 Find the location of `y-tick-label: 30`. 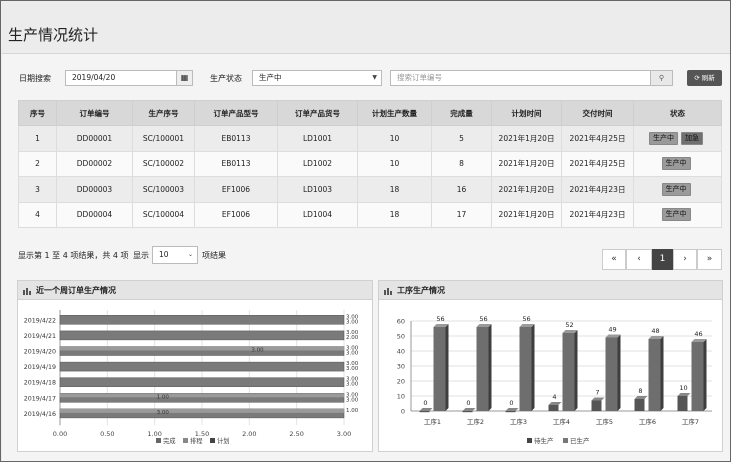

y-tick-label: 30 is located at coordinates (401, 367).